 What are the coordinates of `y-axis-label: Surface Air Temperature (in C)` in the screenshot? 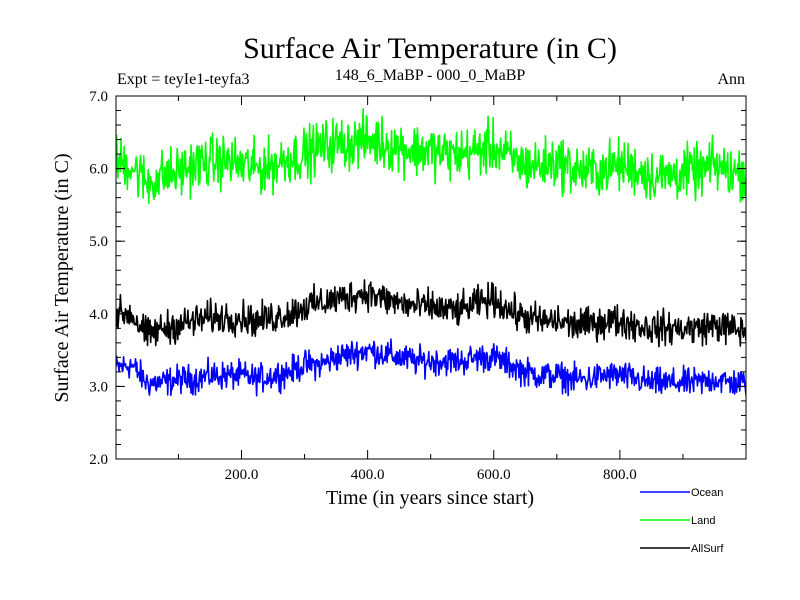 It's located at (62, 277).